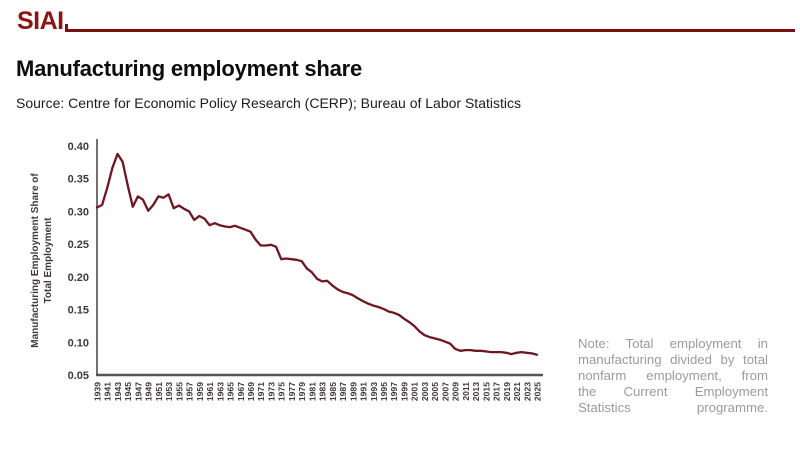 This screenshot has width=800, height=450. I want to click on x-tick-label: 1983, so click(323, 391).